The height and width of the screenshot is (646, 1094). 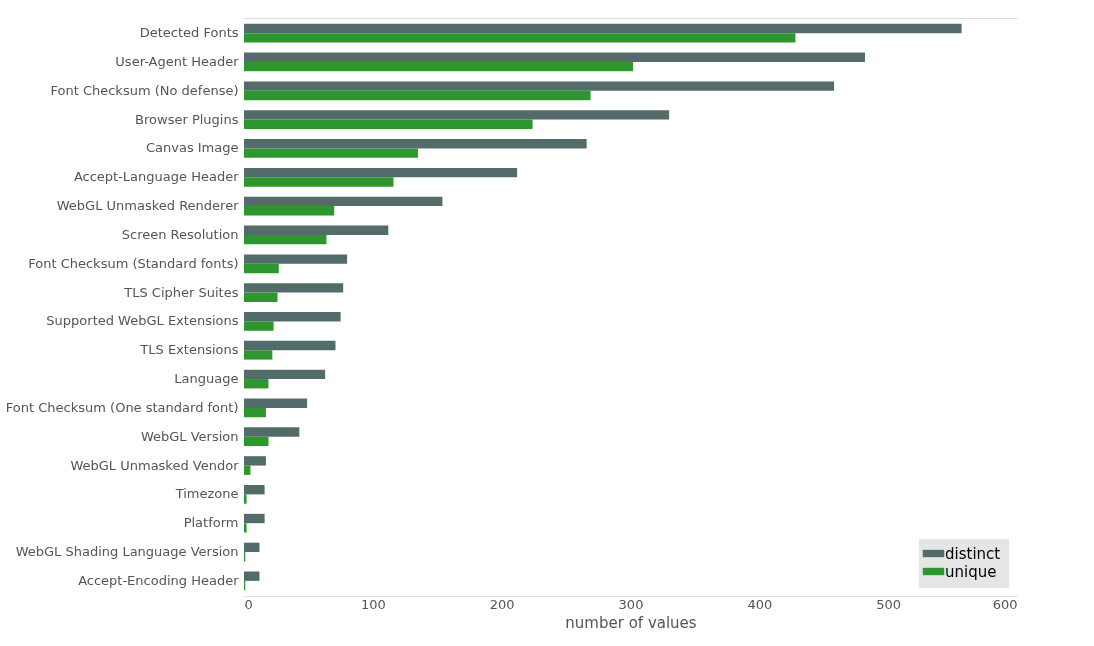 What do you see at coordinates (248, 604) in the screenshot?
I see `x-tick-label: 0` at bounding box center [248, 604].